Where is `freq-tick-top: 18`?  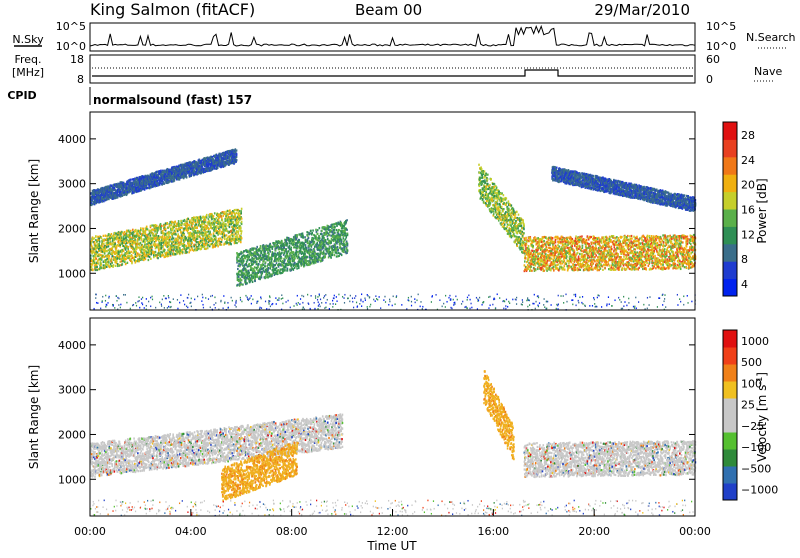
freq-tick-top: 18 is located at coordinates (77, 59).